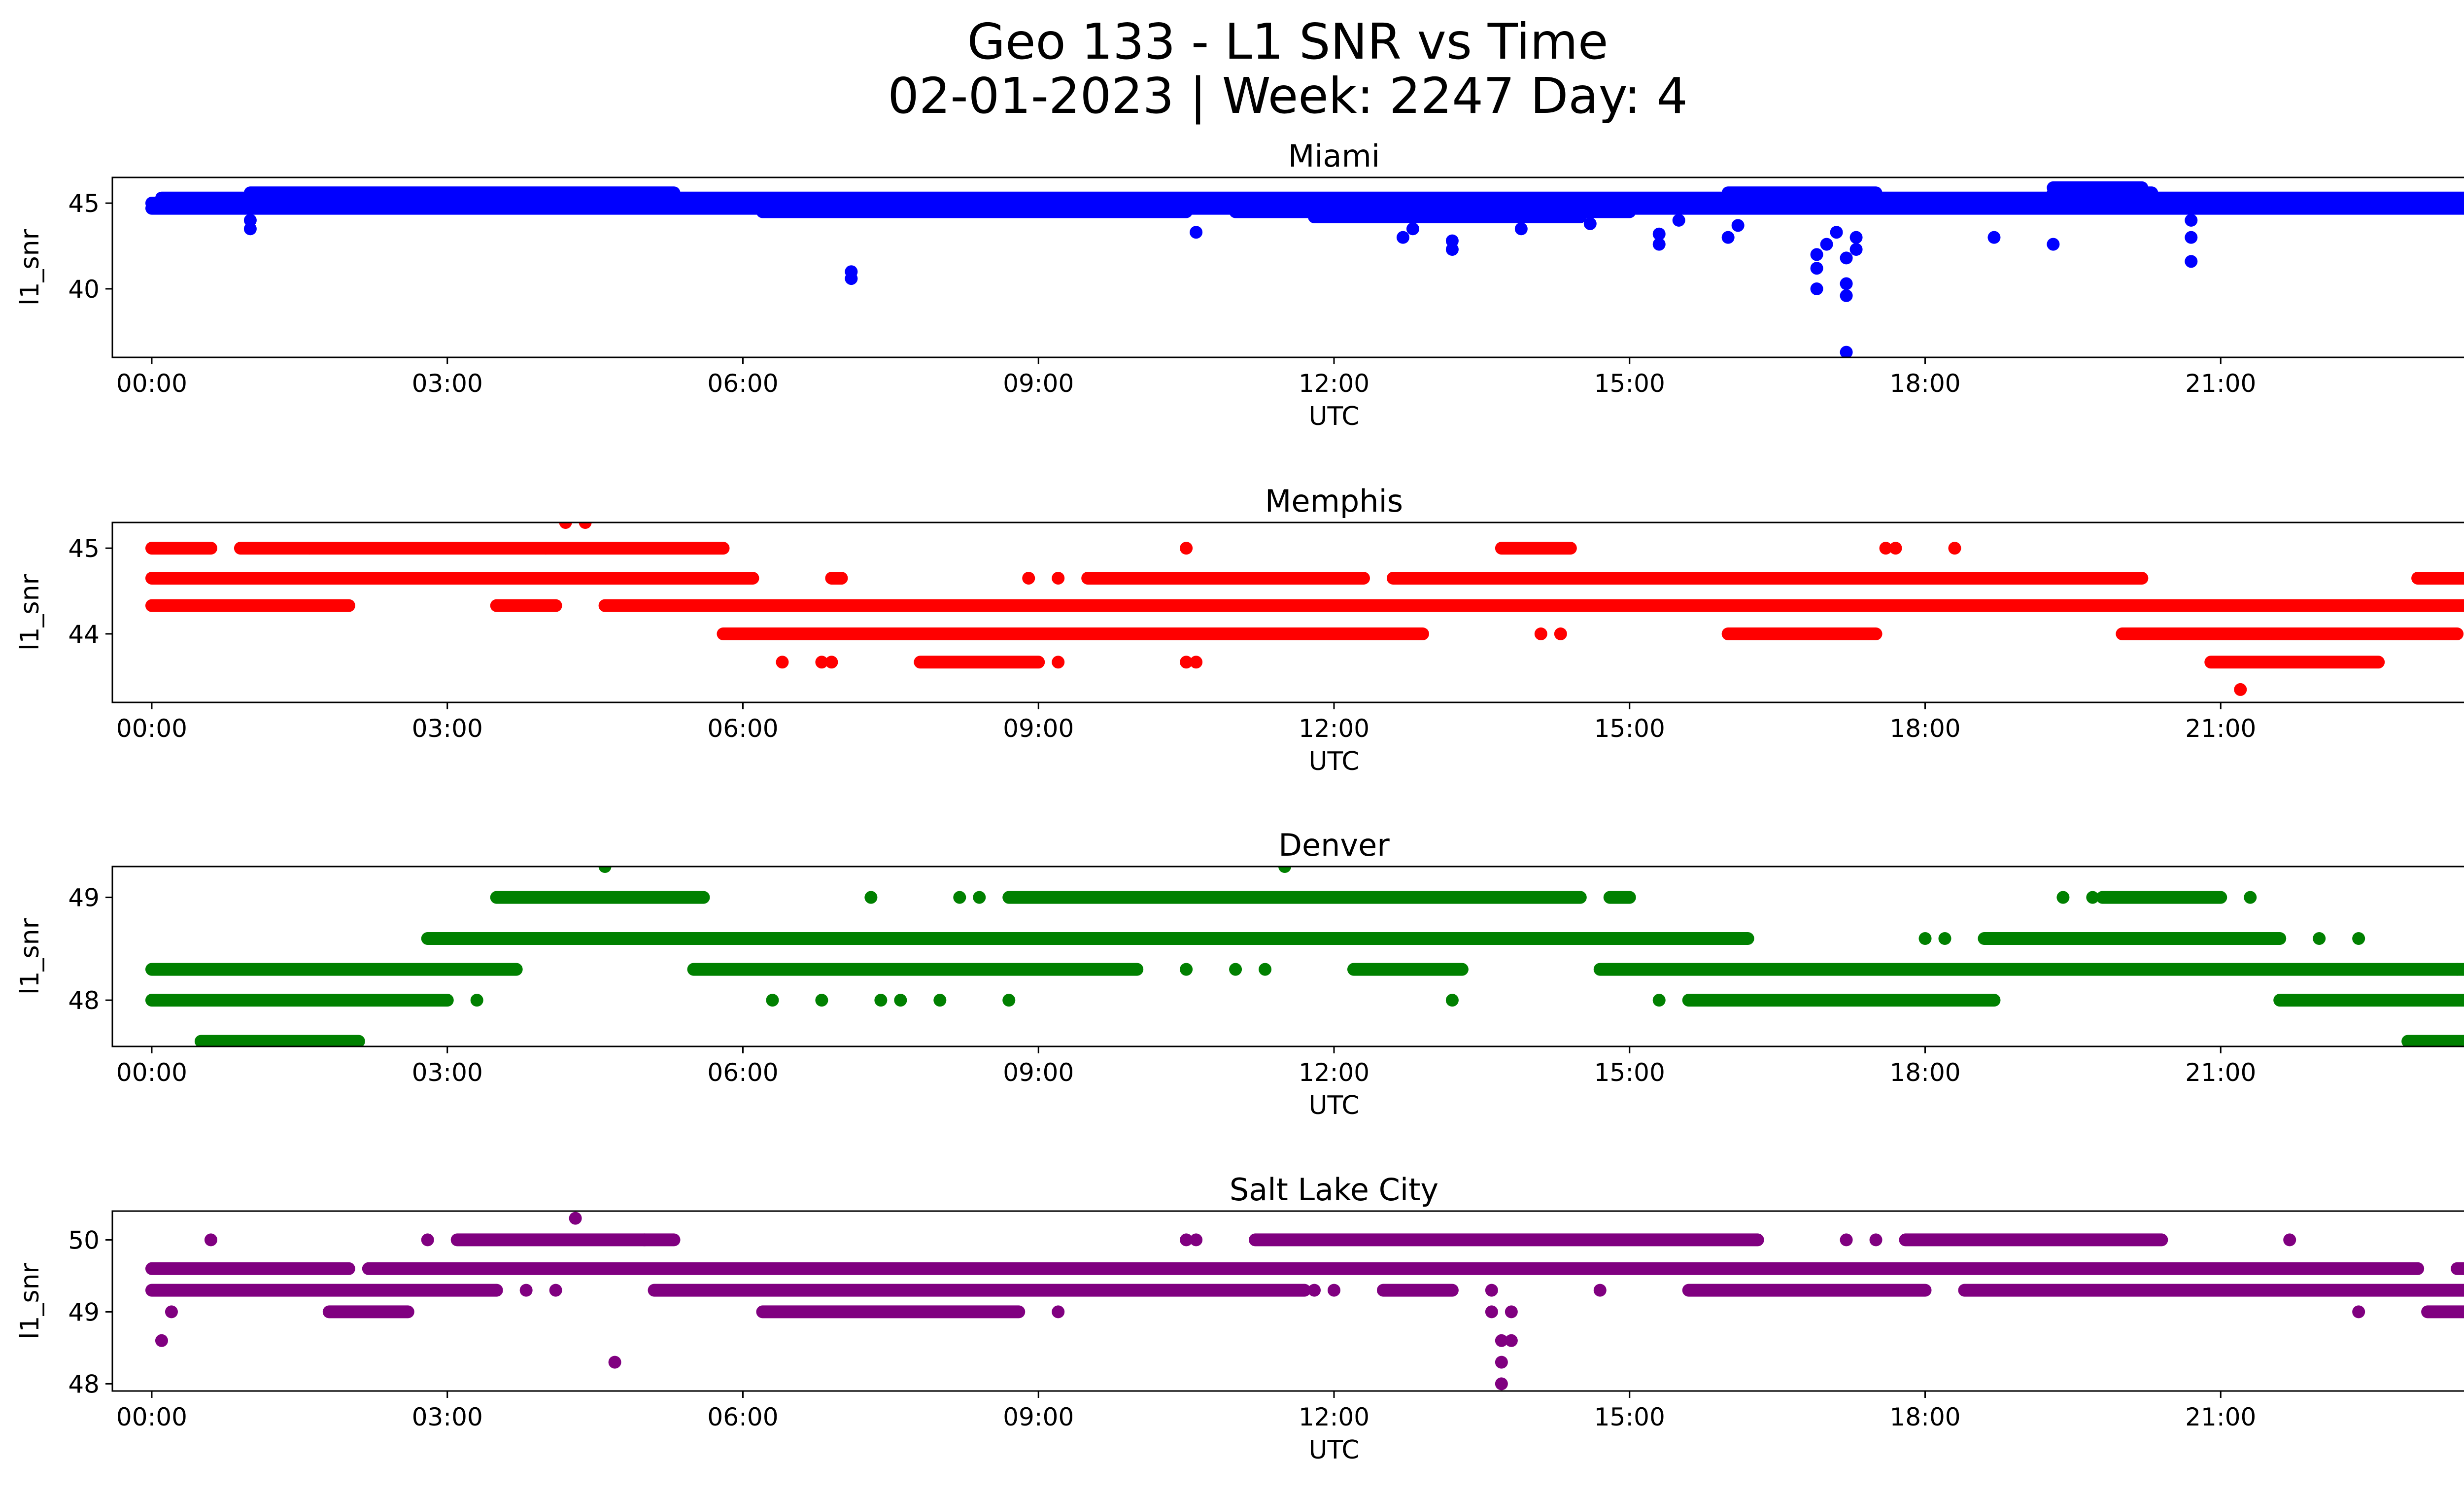 This screenshot has height=1495, width=2464. Describe the element at coordinates (1629, 1417) in the screenshot. I see `x-tick-label: 15:00` at that location.